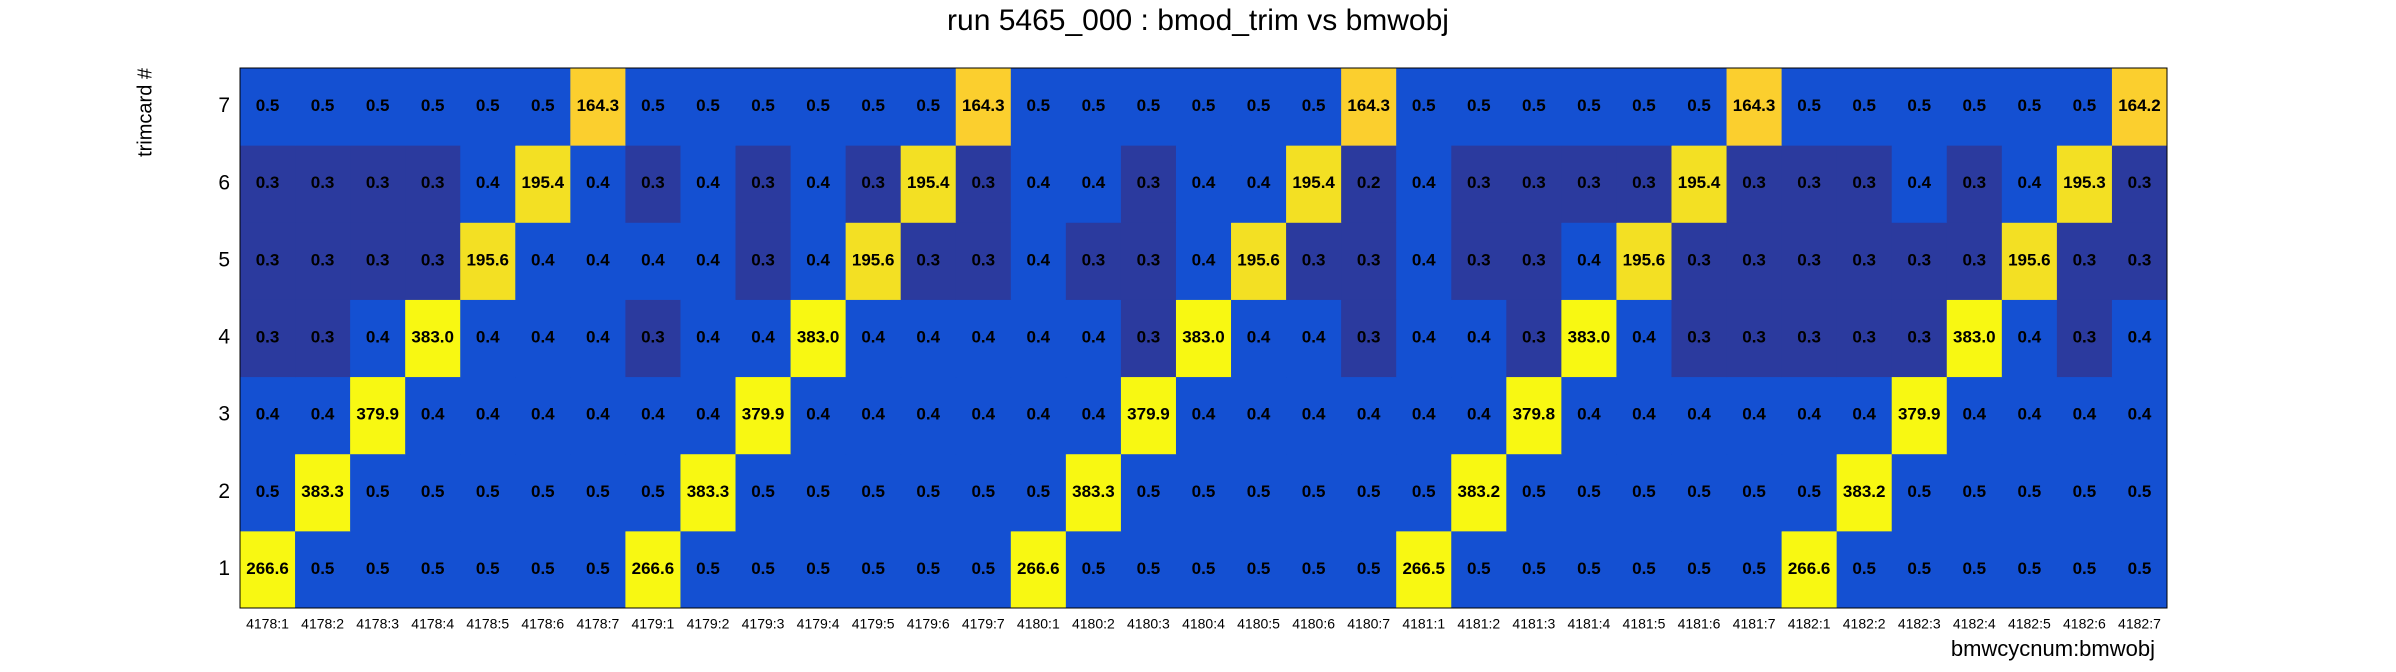 This screenshot has height=672, width=2396. I want to click on cell-label: 383.0, so click(818, 336).